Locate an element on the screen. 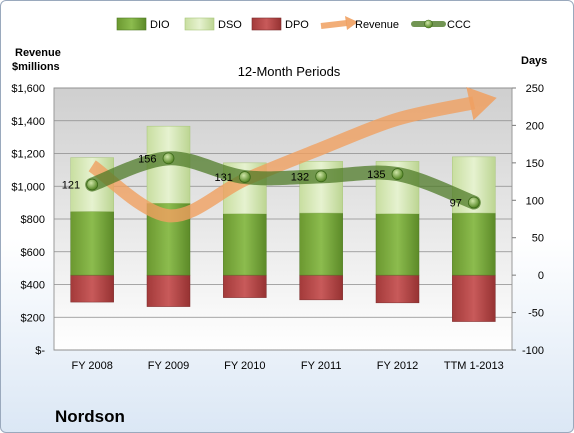 The image size is (574, 433). left-tick-label: $- is located at coordinates (40, 351).